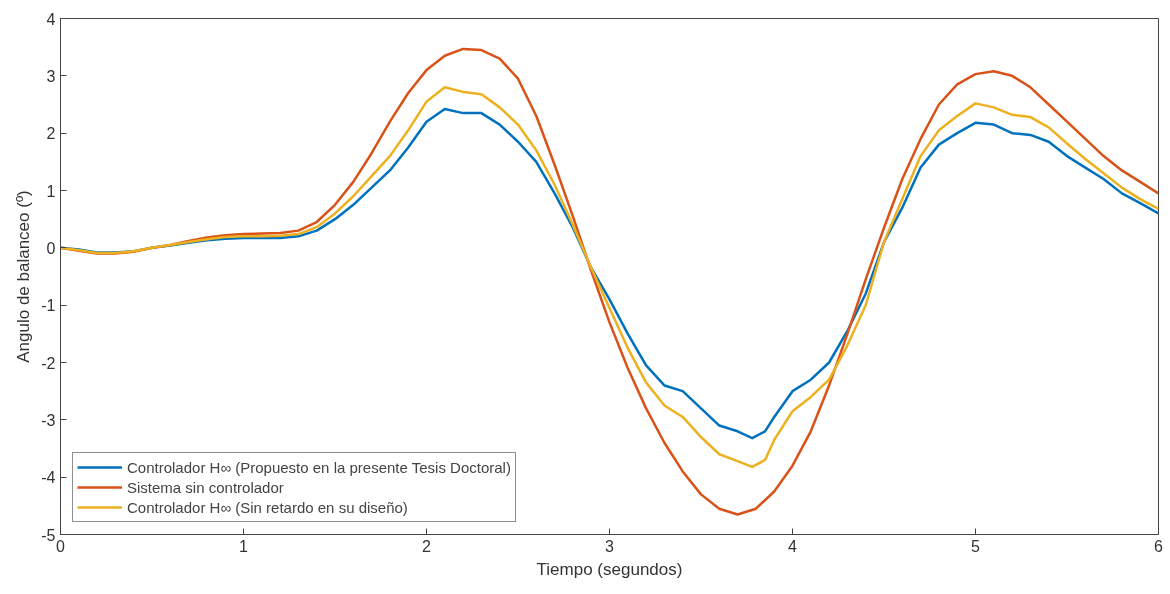  I want to click on y-tick-label: -1, so click(48, 306).